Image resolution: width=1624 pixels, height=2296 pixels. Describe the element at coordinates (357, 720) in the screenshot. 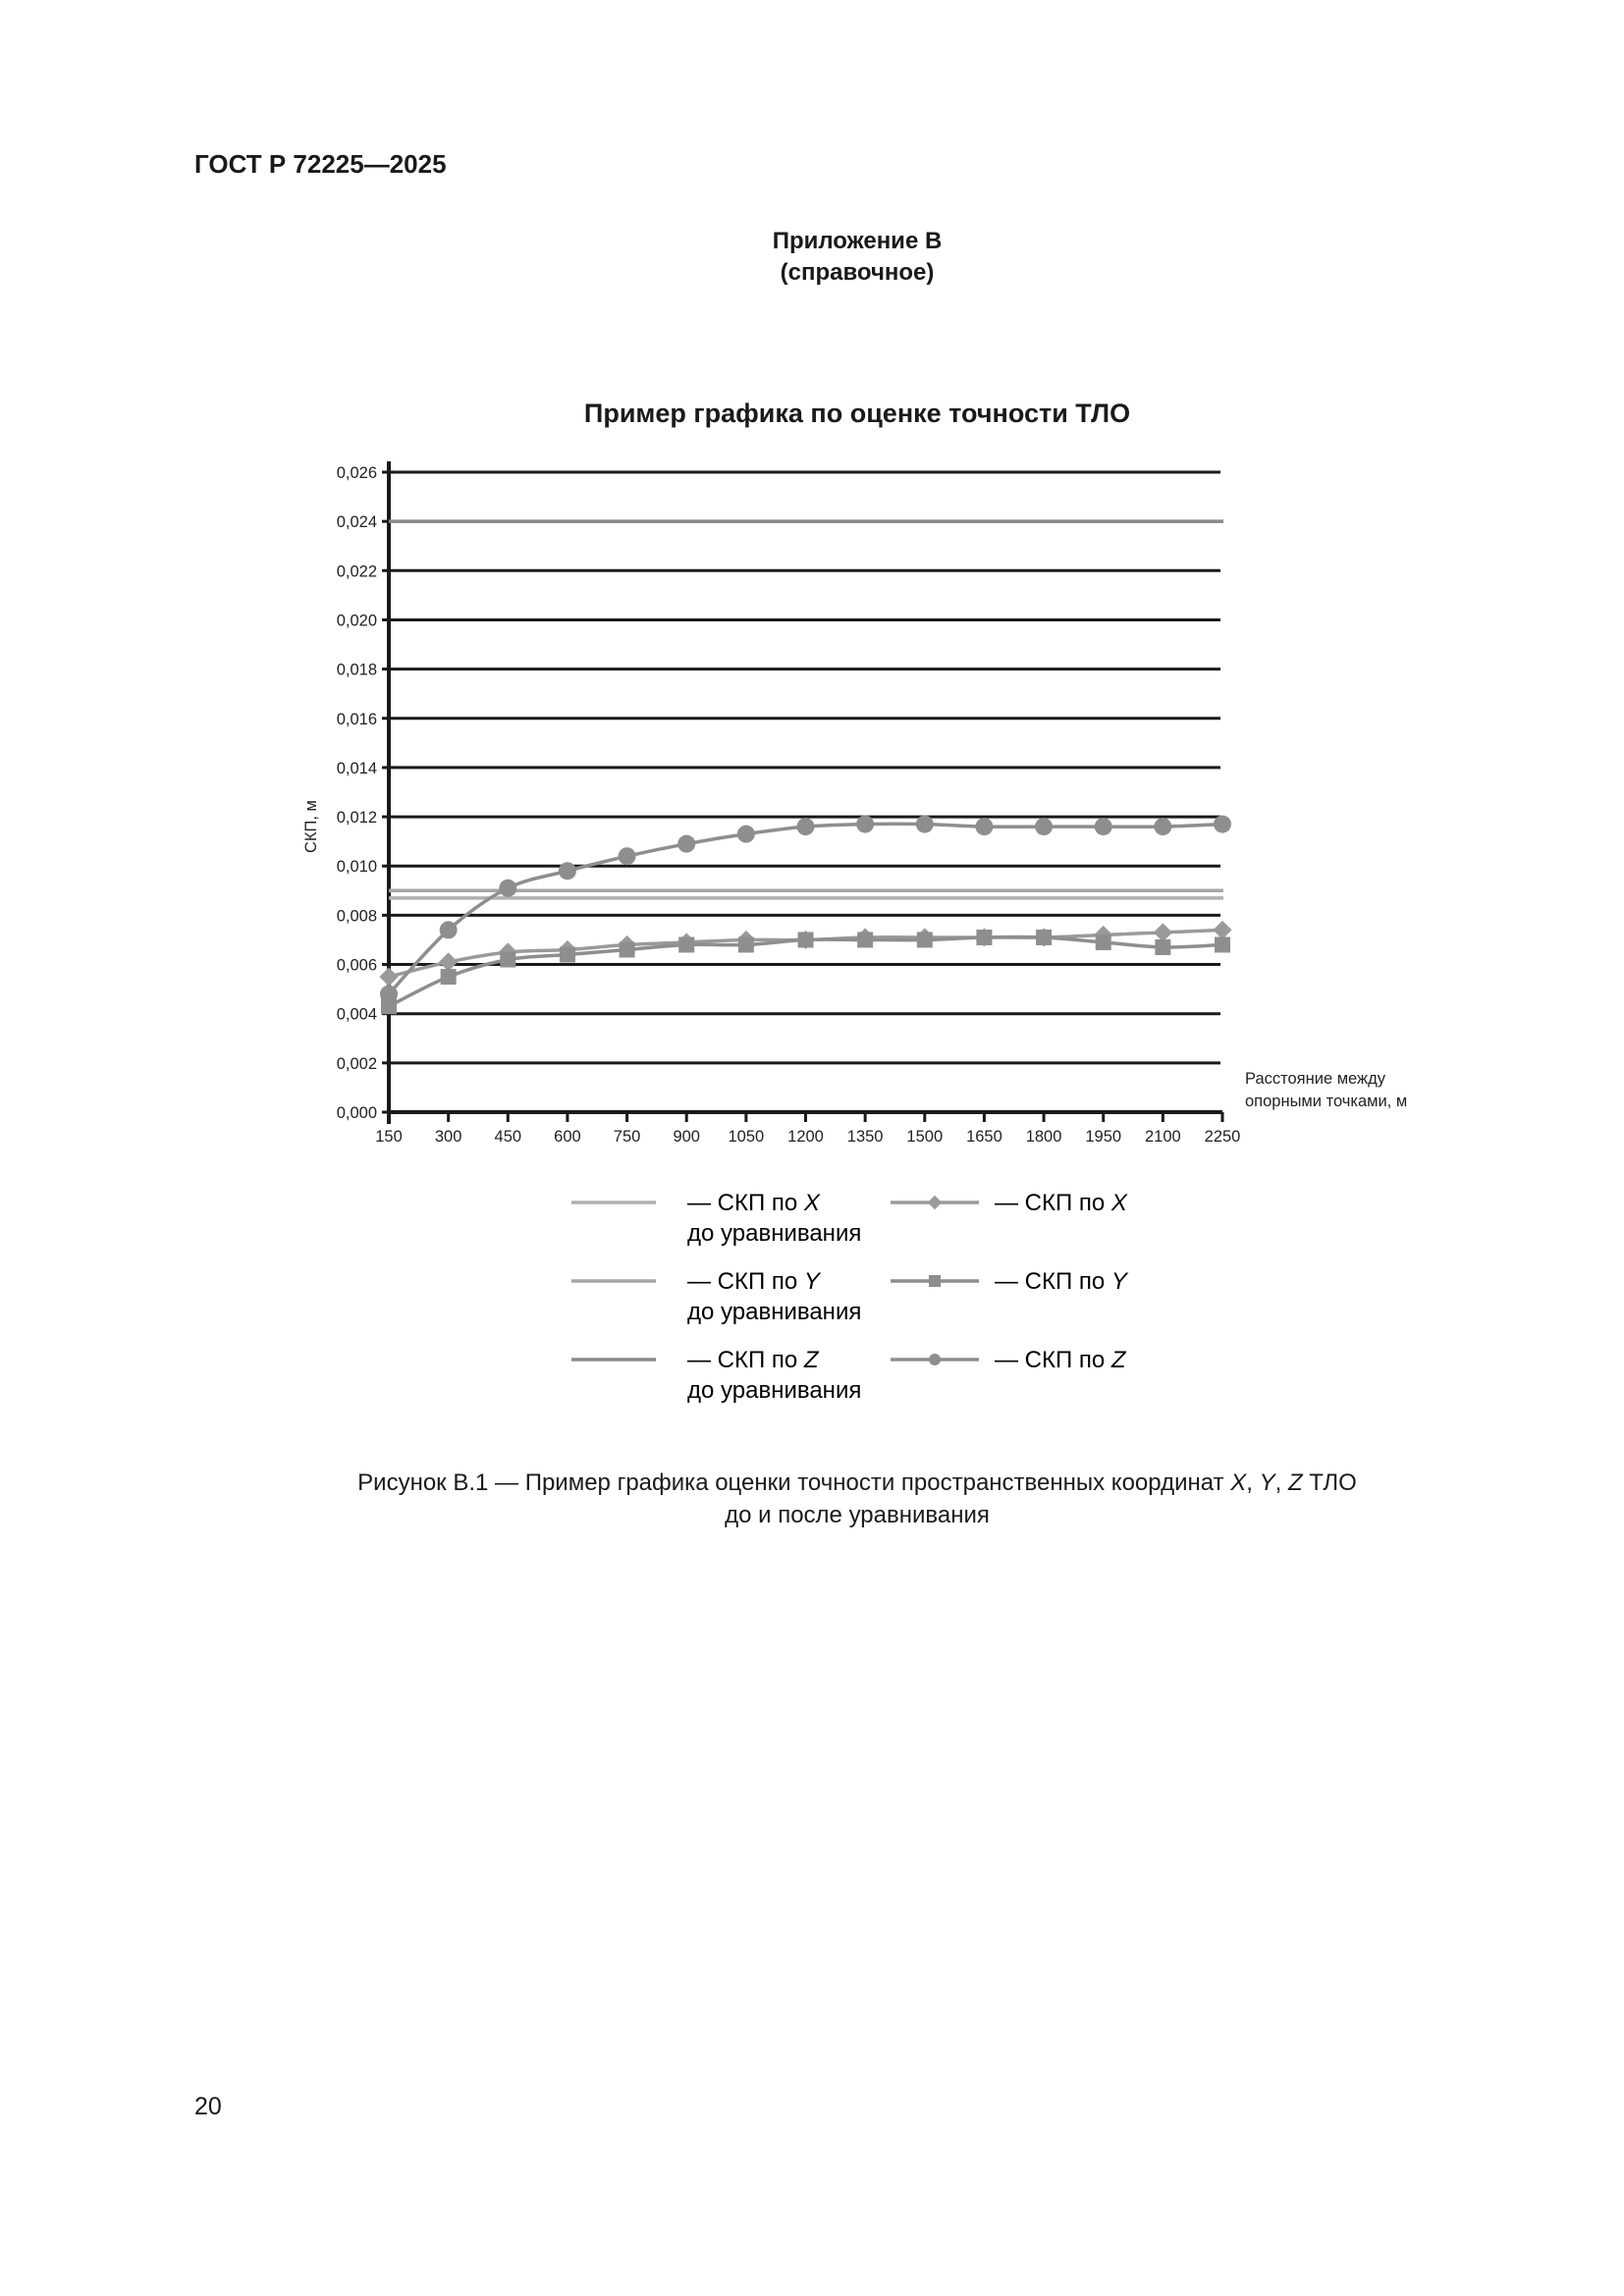

I see `y-tick-label: 0,016` at that location.